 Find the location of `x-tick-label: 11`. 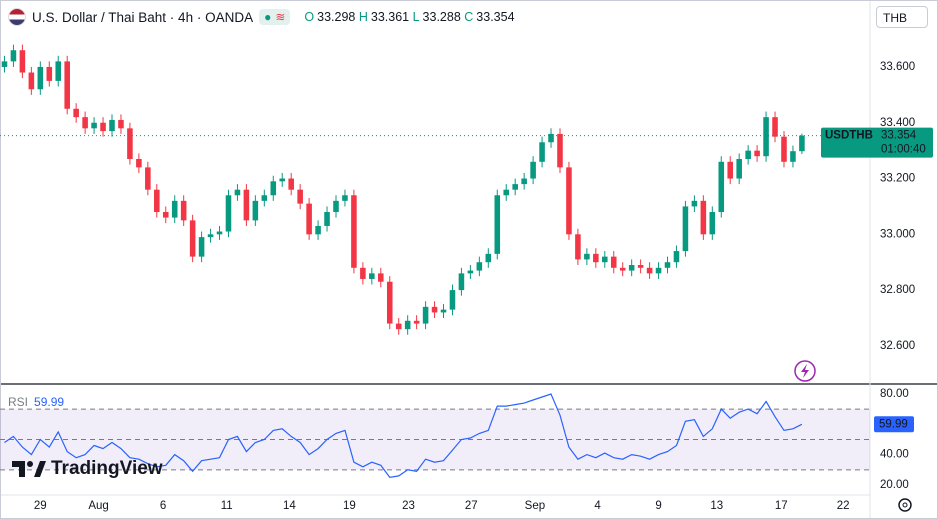

x-tick-label: 11 is located at coordinates (227, 506).